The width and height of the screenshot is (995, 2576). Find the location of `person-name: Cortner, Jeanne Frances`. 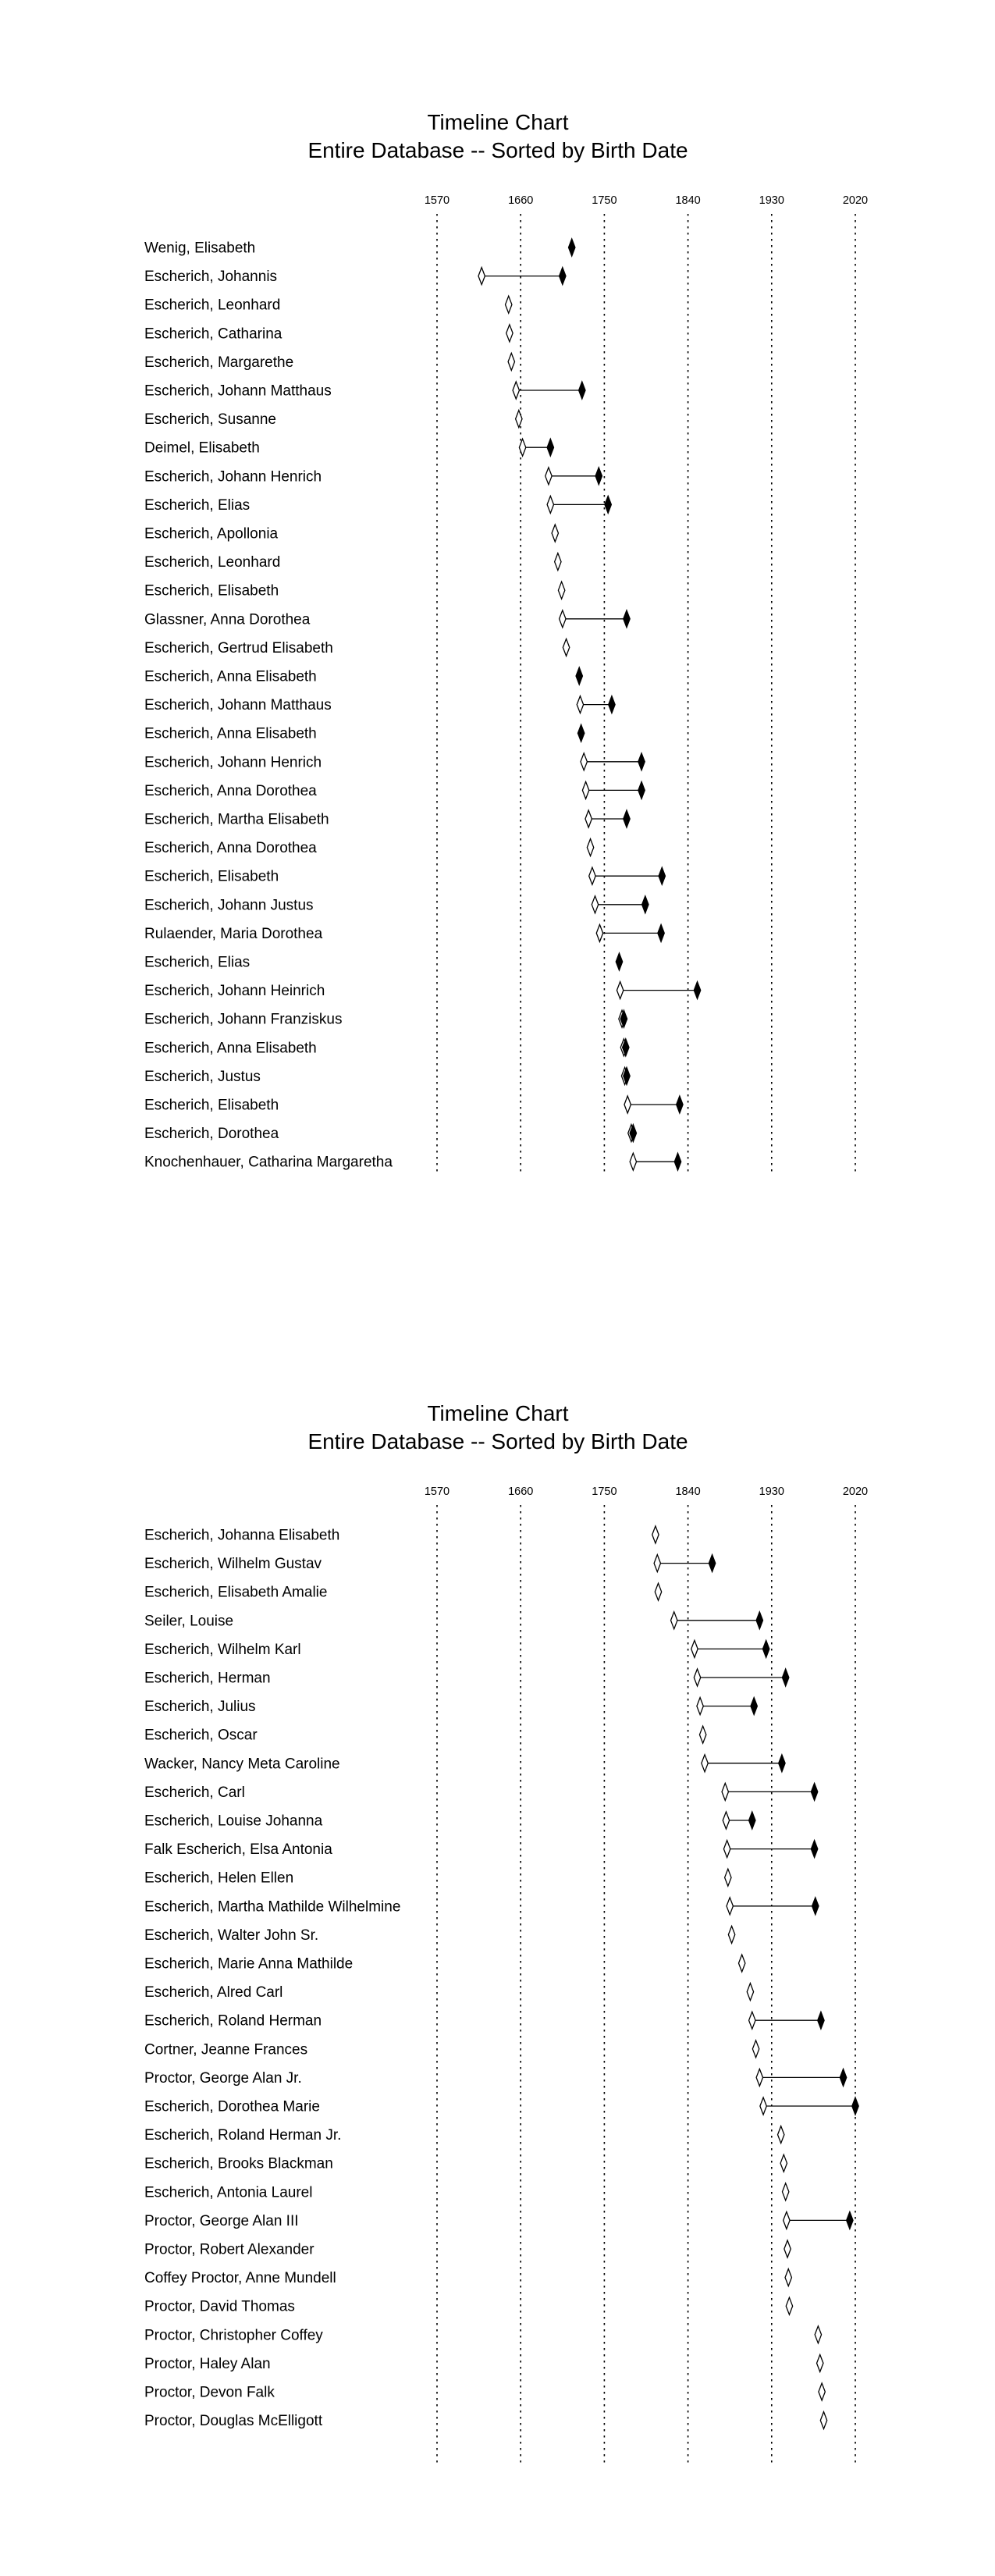

person-name: Cortner, Jeanne Frances is located at coordinates (226, 2049).